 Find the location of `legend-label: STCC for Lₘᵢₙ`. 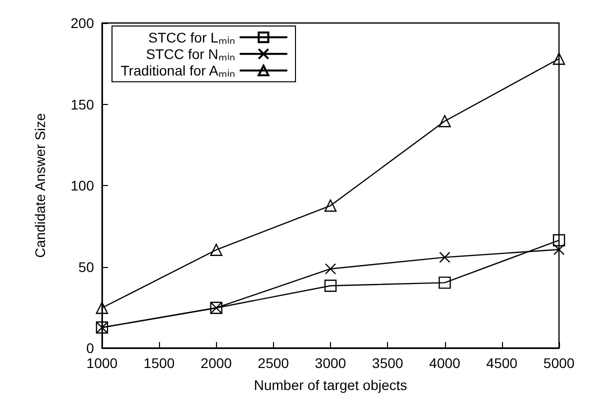

legend-label: STCC for Lₘᵢₙ is located at coordinates (192, 37).